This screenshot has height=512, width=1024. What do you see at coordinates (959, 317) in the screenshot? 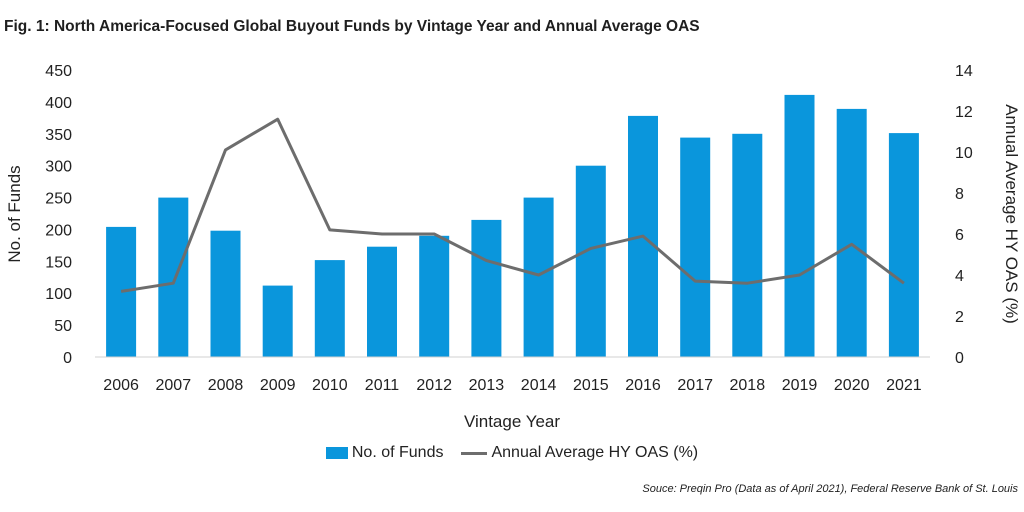
I see `y2-tick-2: 2` at bounding box center [959, 317].